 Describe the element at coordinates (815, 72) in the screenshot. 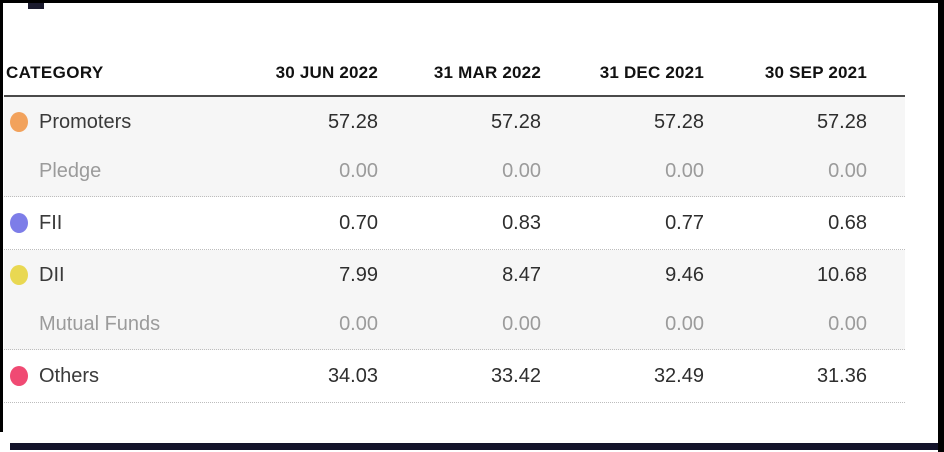

I see `column-header-30-sep-2021: 30 SEP 2021` at that location.